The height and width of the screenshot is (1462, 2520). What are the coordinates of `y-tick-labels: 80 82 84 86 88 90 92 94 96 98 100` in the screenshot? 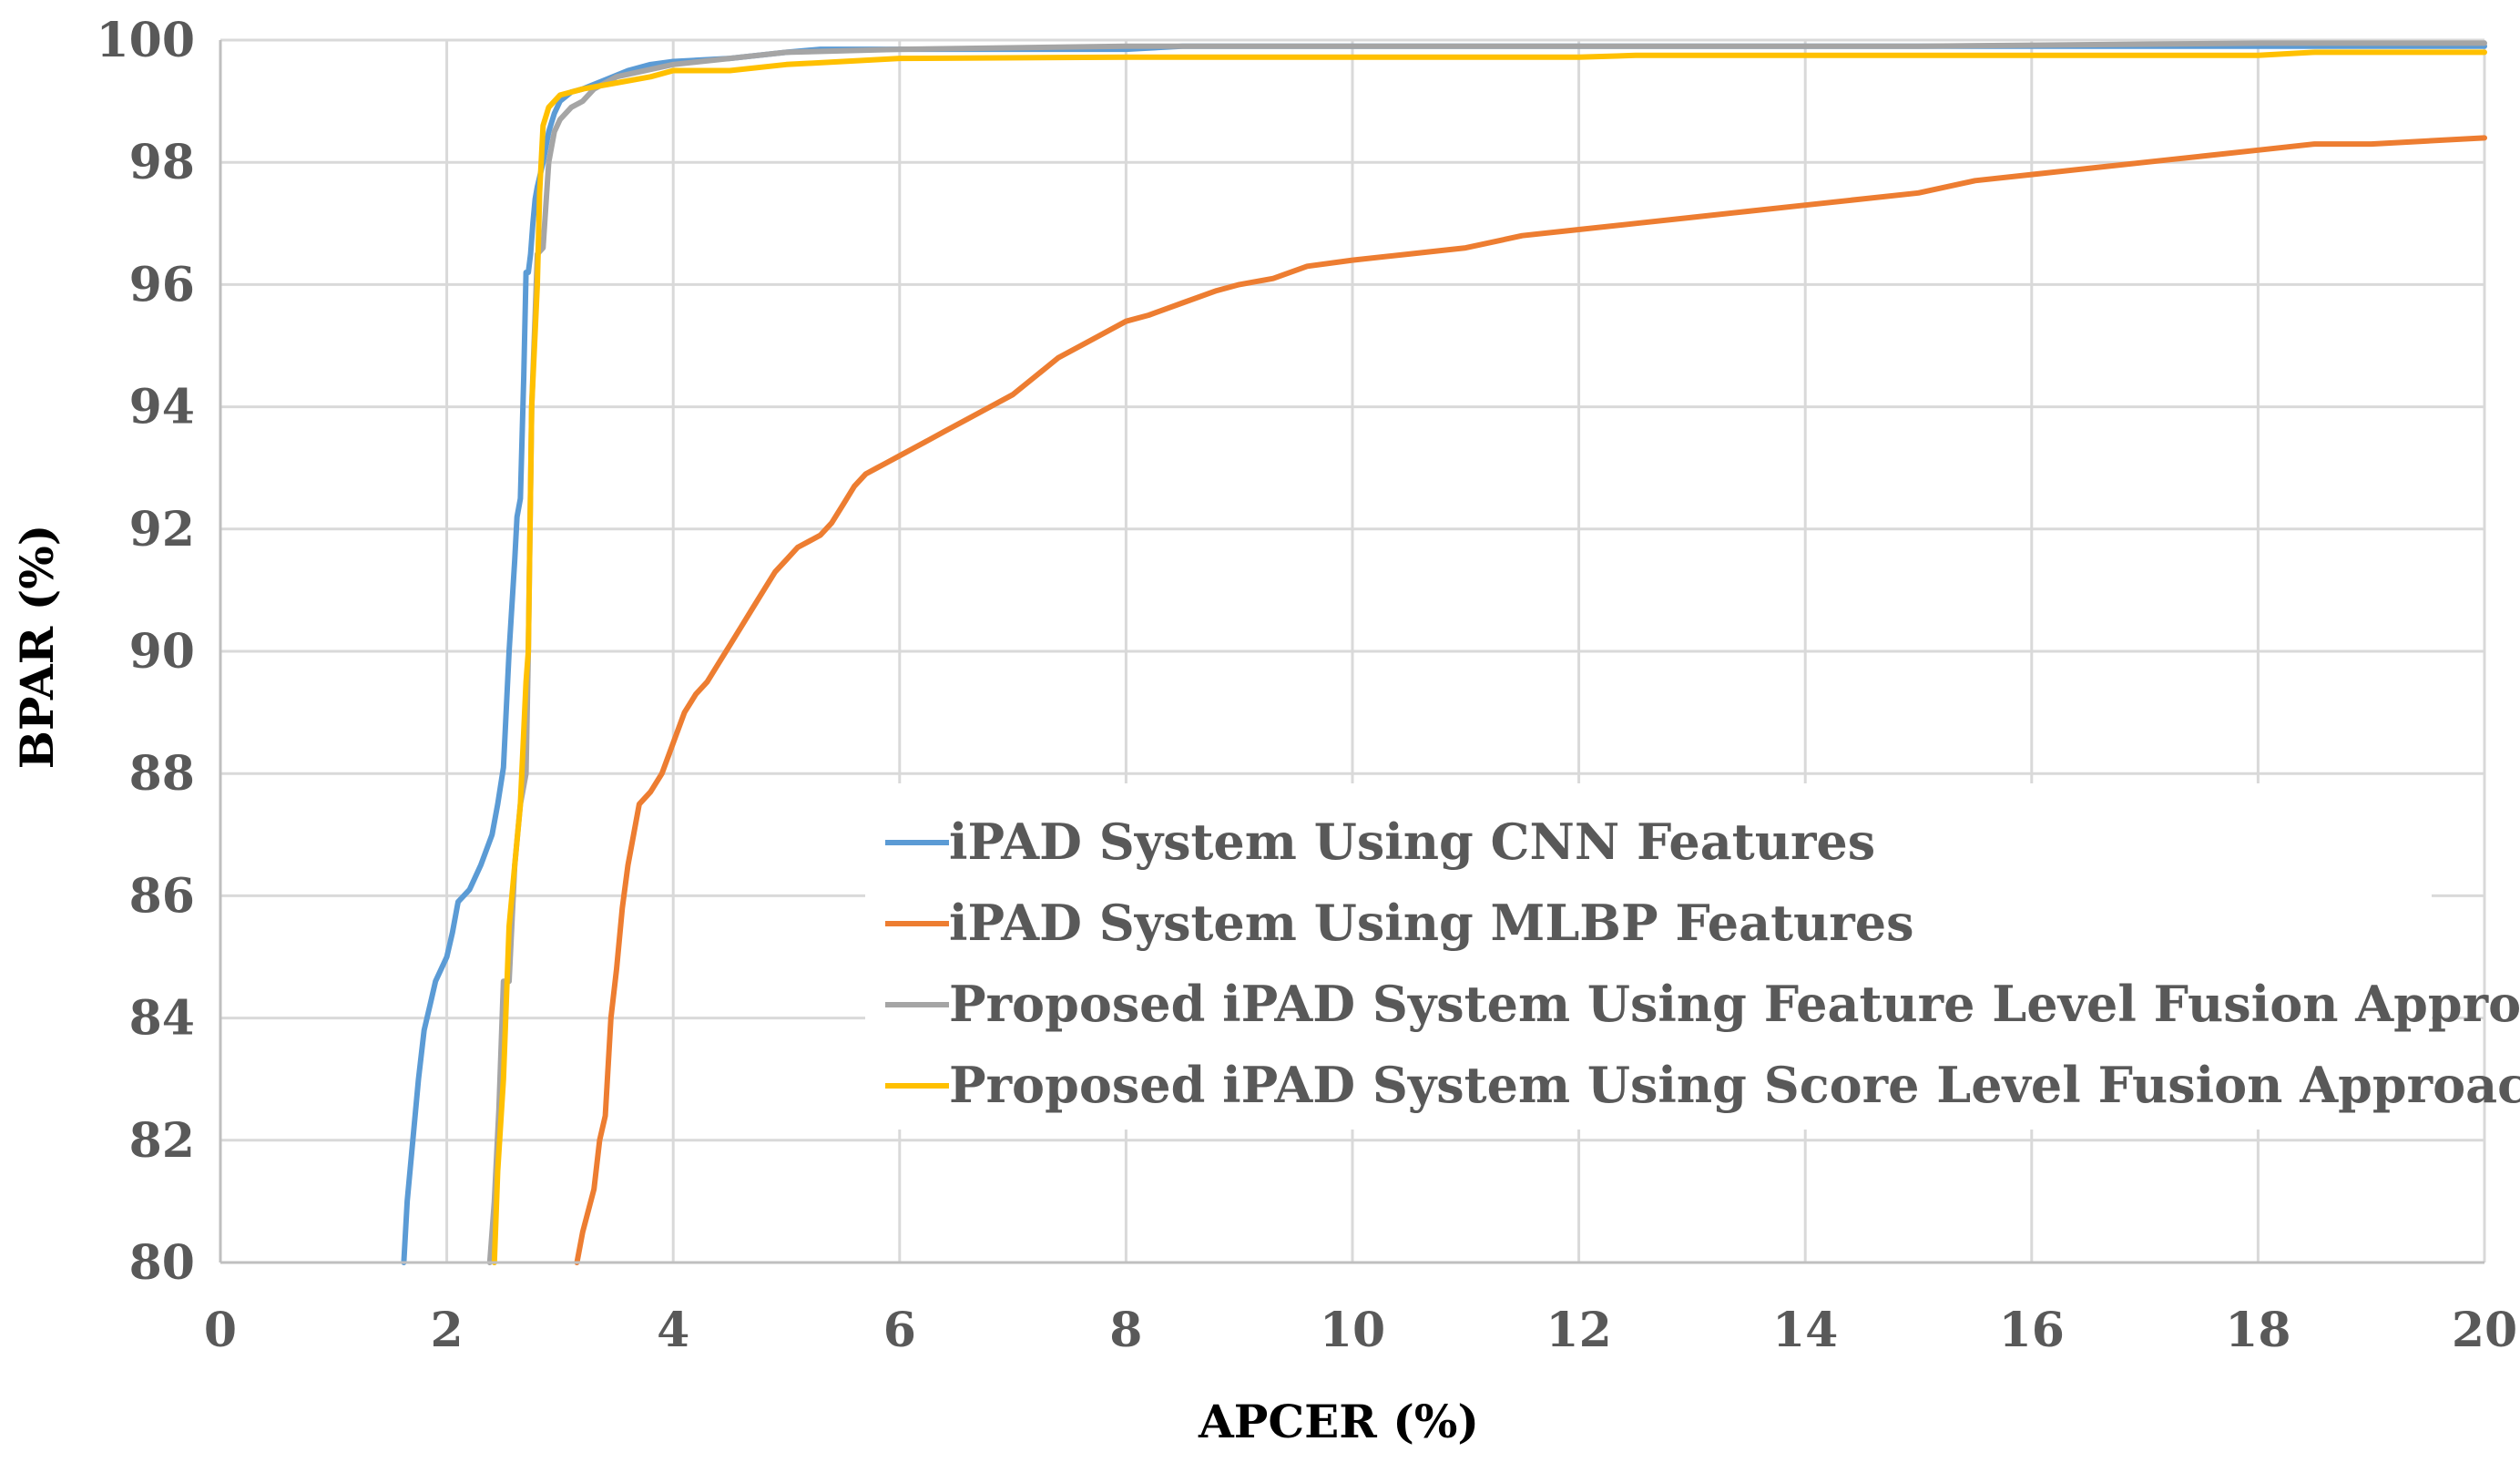 It's located at (145, 652).